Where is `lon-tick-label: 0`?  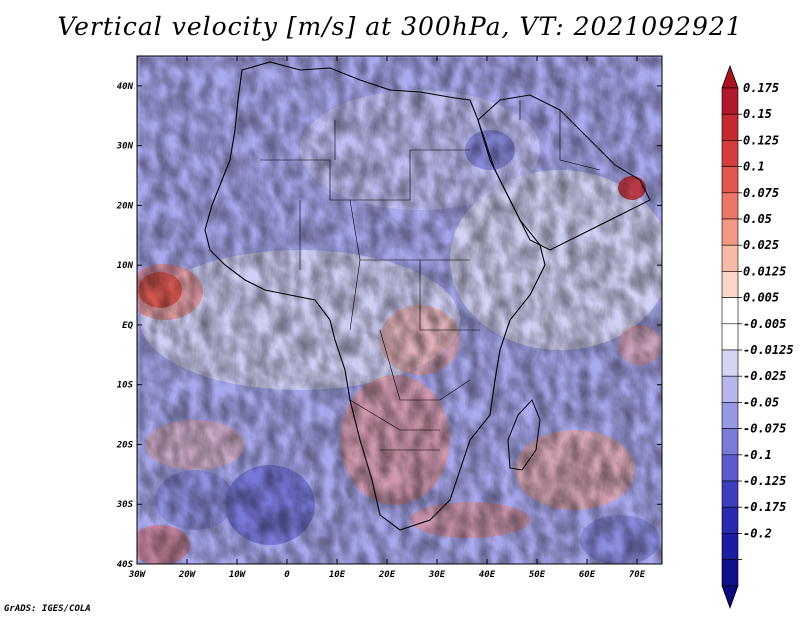
lon-tick-label: 0 is located at coordinates (287, 575).